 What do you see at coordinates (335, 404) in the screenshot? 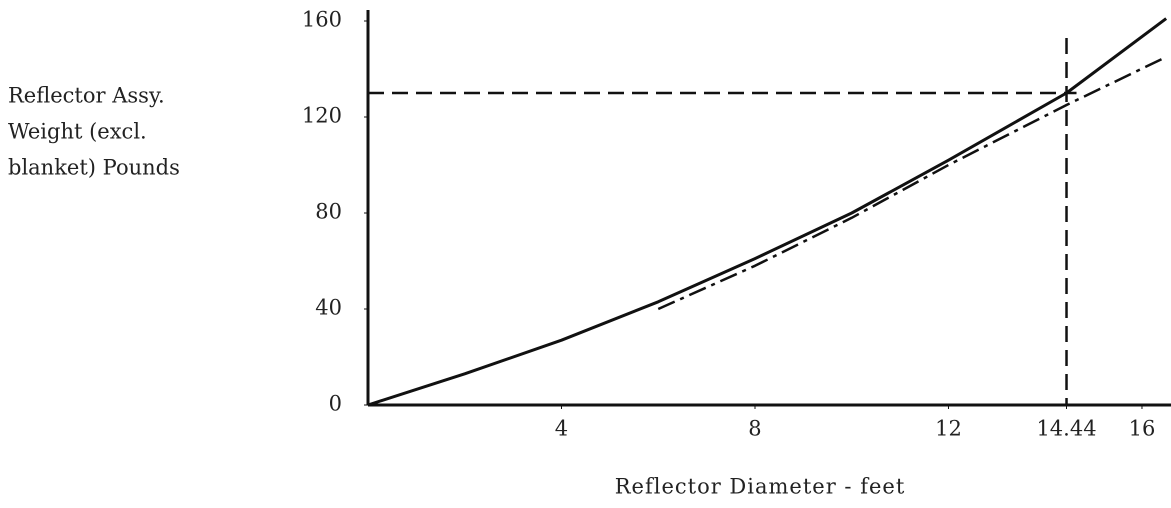
I see `y-tick-label: 0` at bounding box center [335, 404].